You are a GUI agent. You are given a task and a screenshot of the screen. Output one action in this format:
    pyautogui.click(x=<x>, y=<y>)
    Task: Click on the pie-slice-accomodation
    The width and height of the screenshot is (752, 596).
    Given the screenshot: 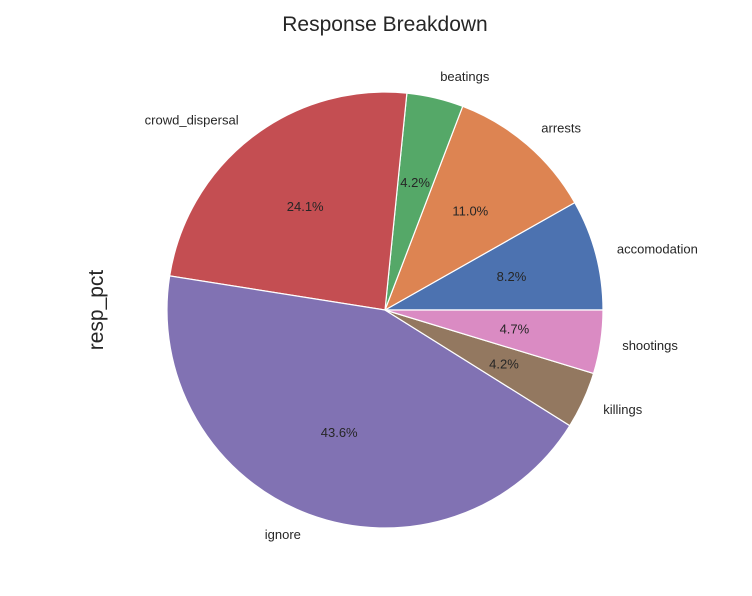 What is the action you would take?
    pyautogui.click(x=493, y=256)
    